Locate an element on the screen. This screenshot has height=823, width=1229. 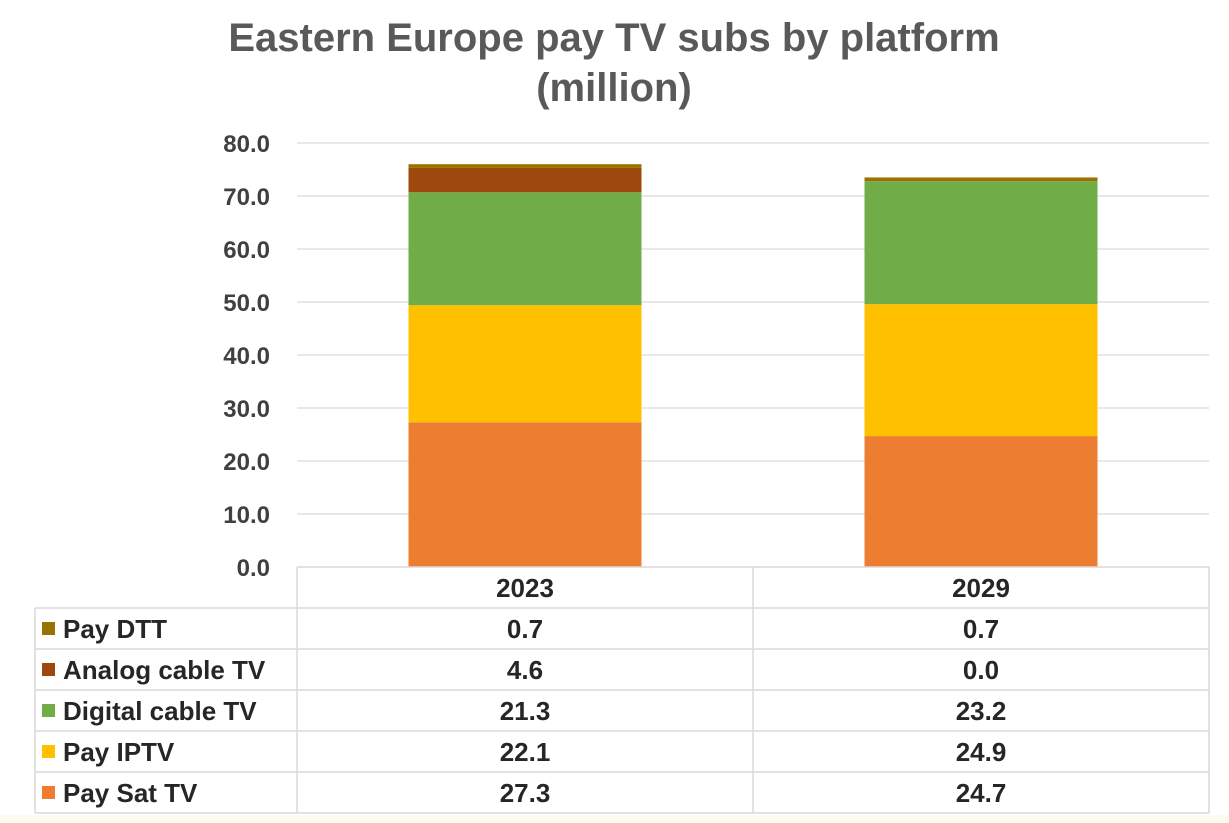
table-cell: 23.2 is located at coordinates (981, 711).